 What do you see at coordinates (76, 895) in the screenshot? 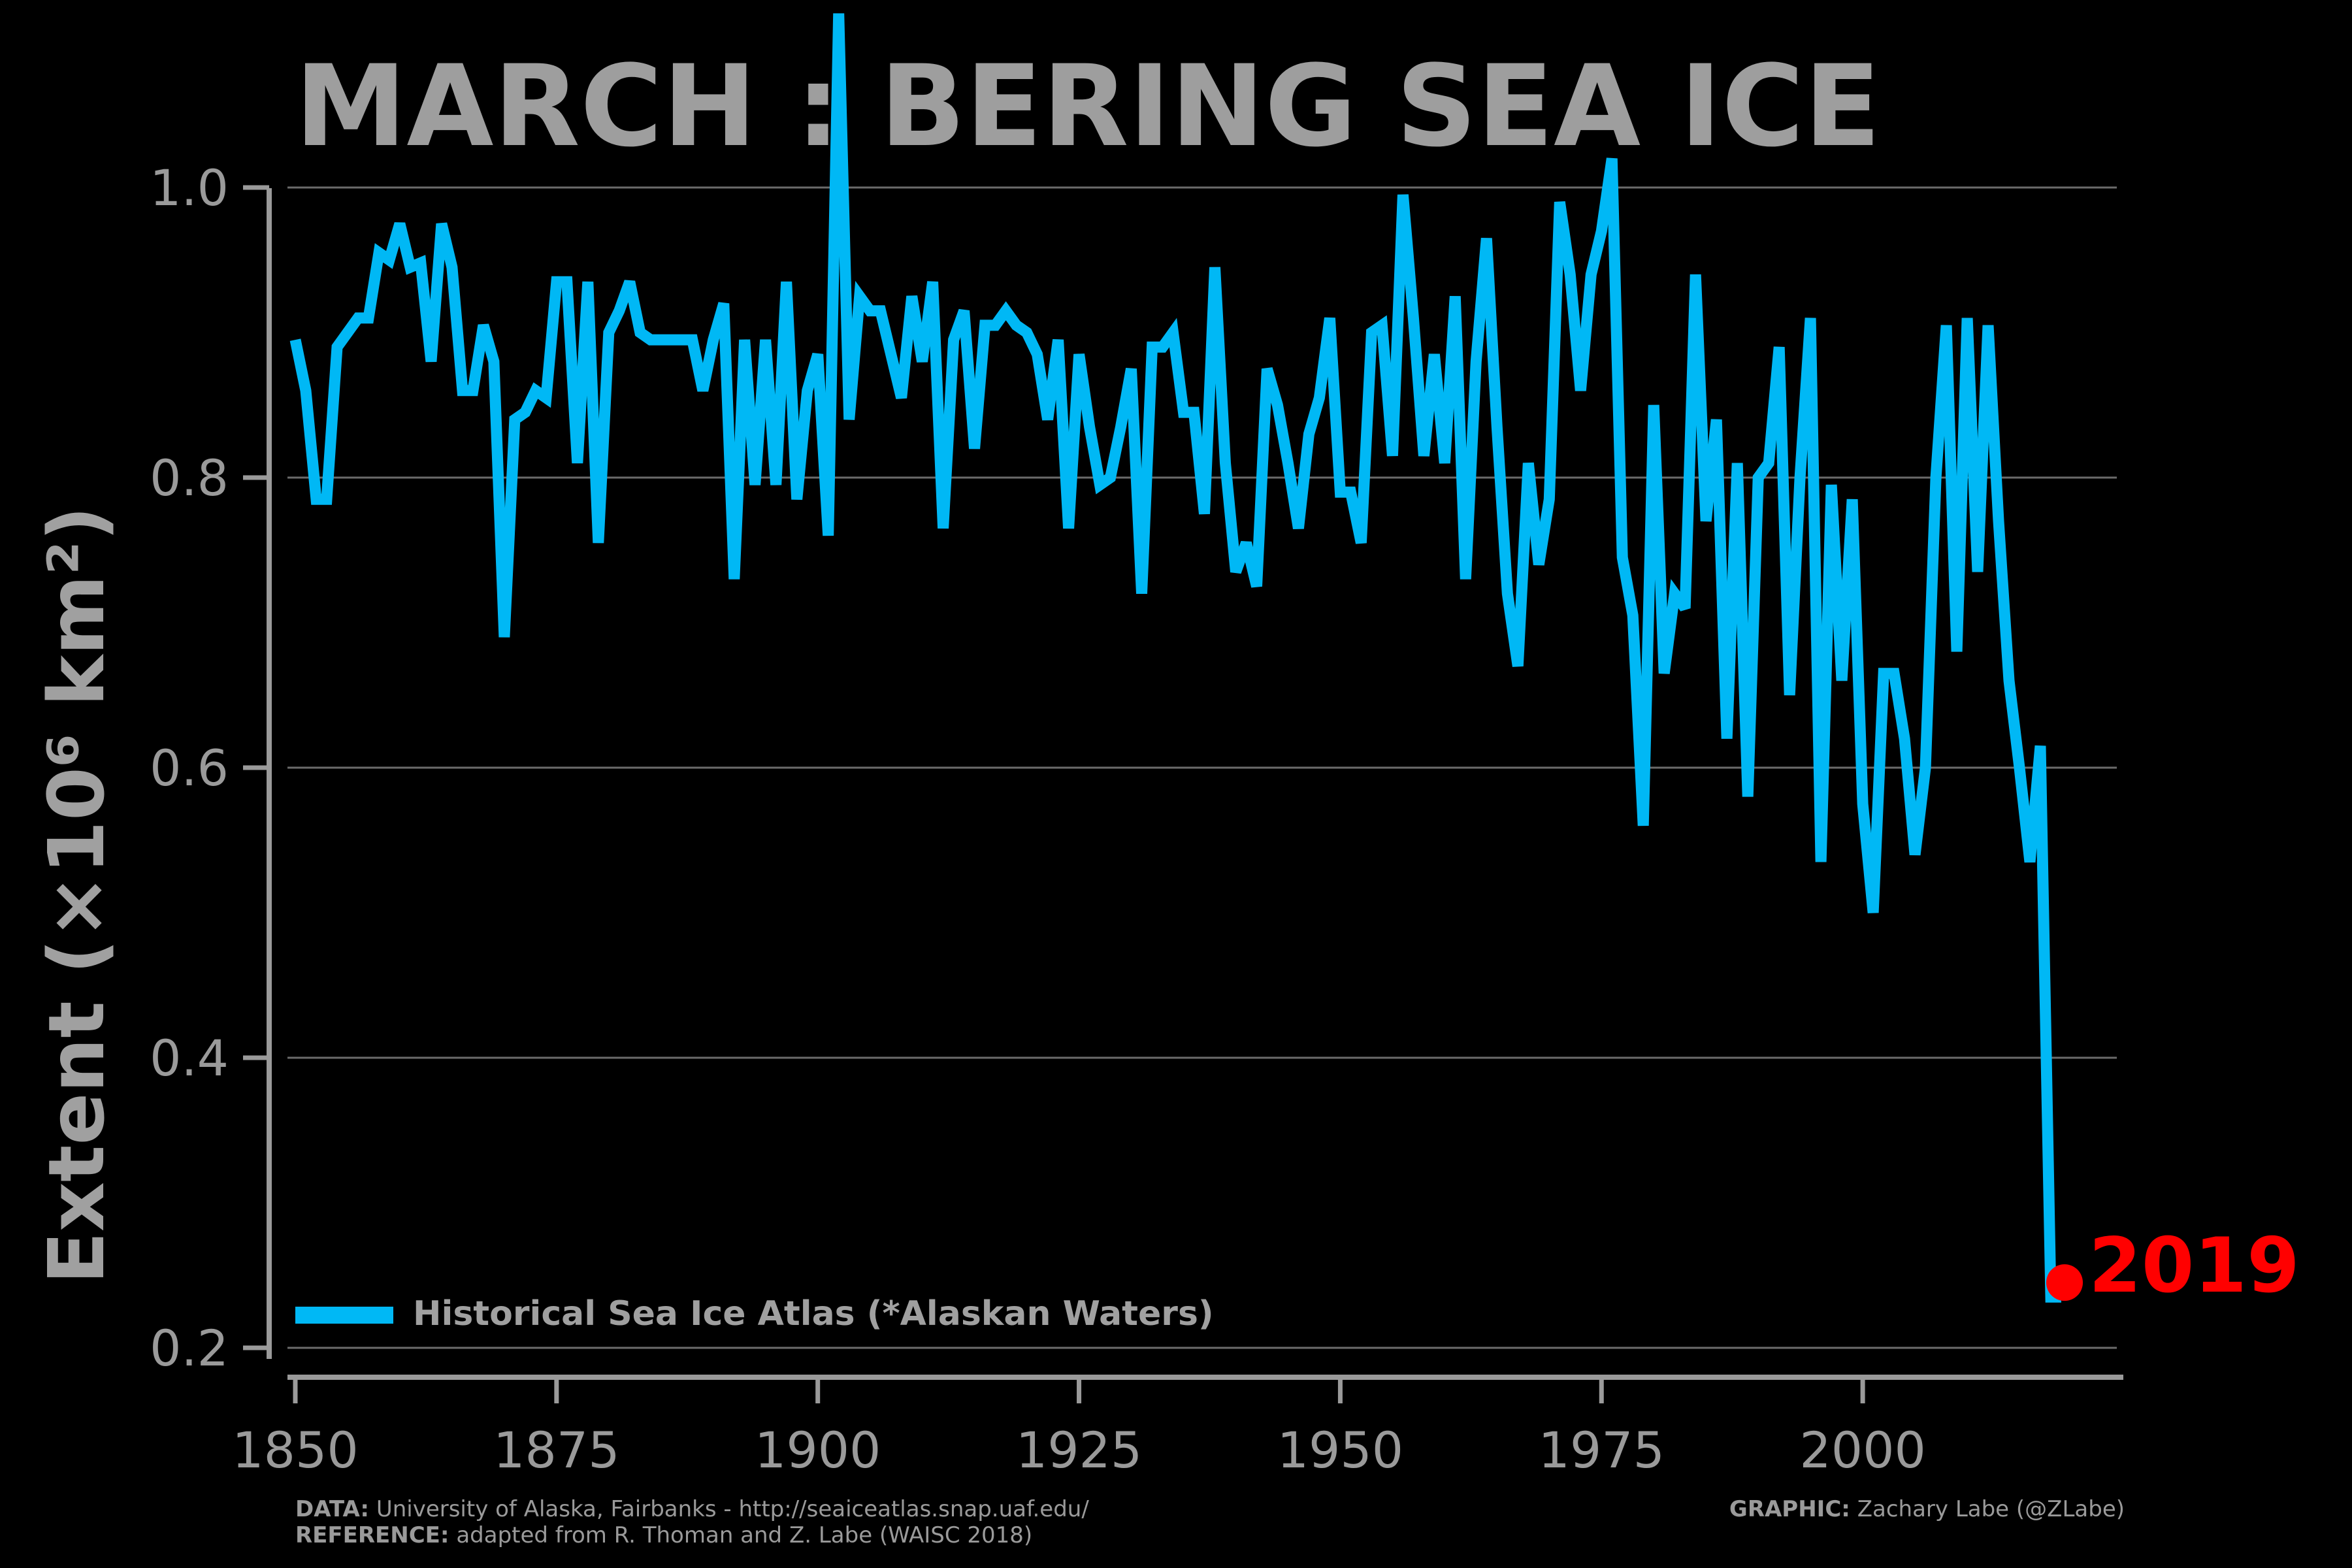
I see `y-axis-label: Extent (×10⁶ km²)` at bounding box center [76, 895].